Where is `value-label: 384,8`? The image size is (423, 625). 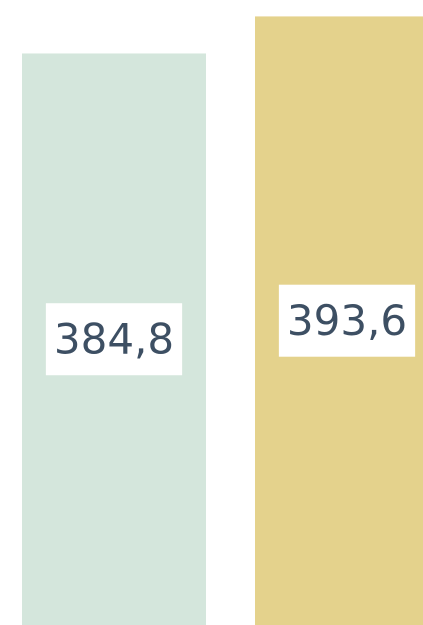 value-label: 384,8 is located at coordinates (114, 339).